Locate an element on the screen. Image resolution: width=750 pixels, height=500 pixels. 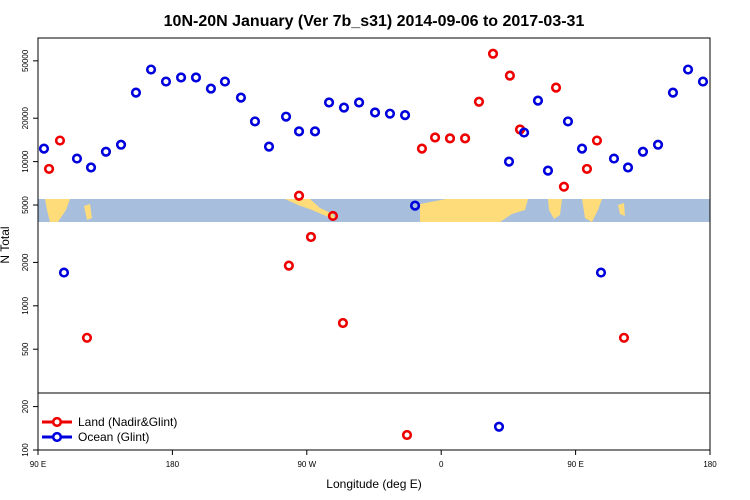
y-tick-label: 5000 is located at coordinates (25, 205).